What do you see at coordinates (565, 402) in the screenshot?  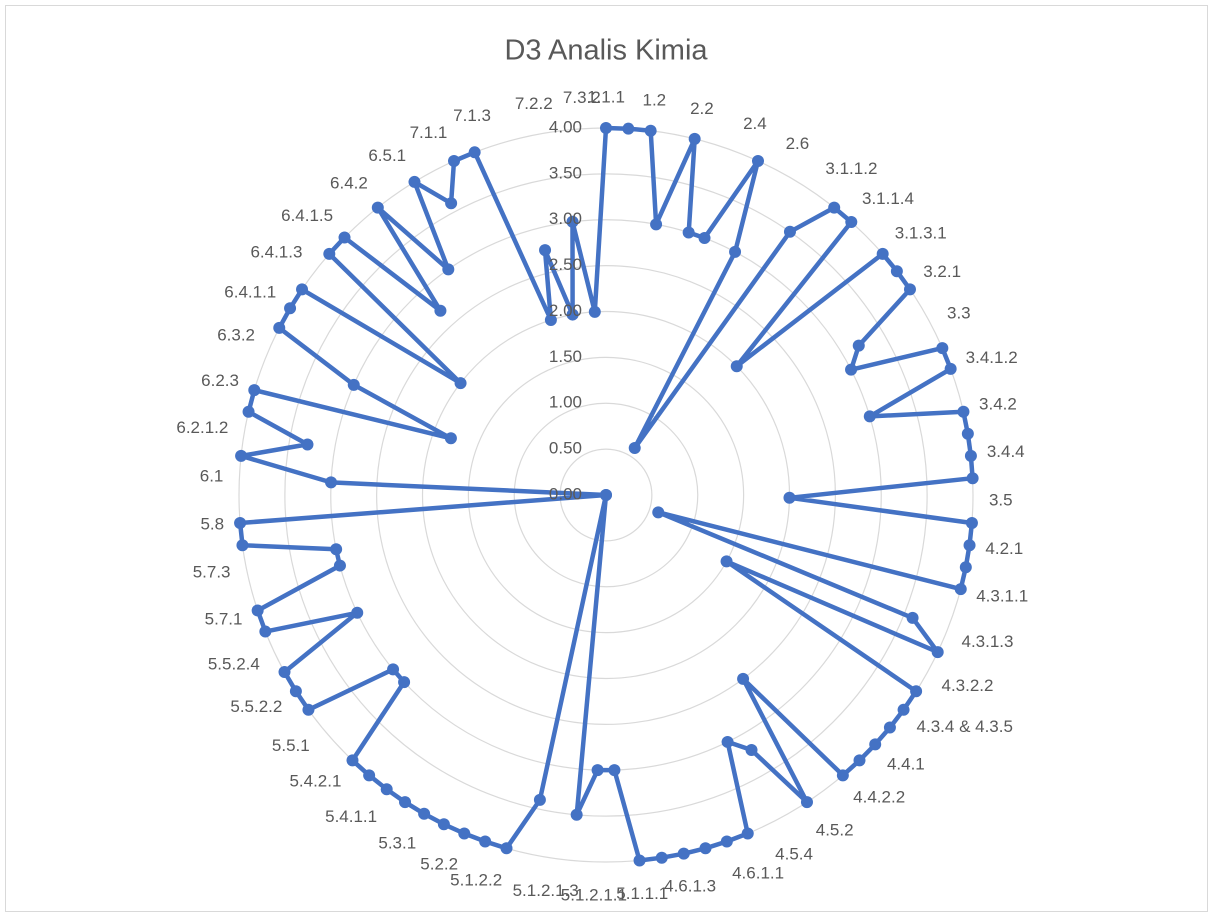 I see `y-tick-label: 1.00` at bounding box center [565, 402].